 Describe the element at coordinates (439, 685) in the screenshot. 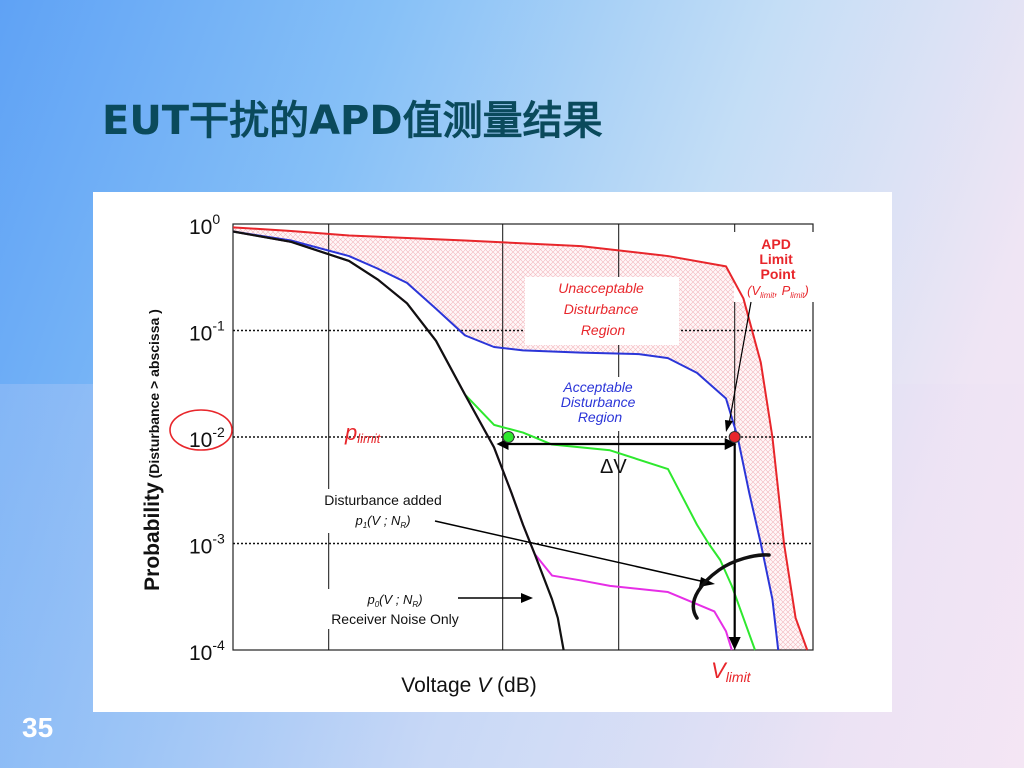

I see `x-axis-label-prefix: Voltage` at that location.